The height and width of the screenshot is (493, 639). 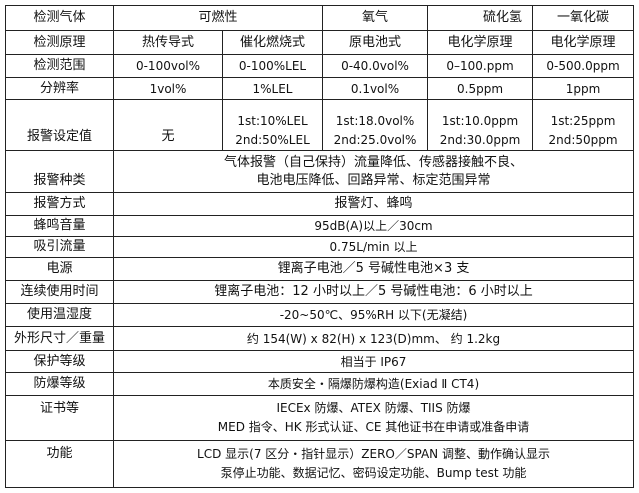 What do you see at coordinates (375, 66) in the screenshot?
I see `cell: 0-40.0vol%` at bounding box center [375, 66].